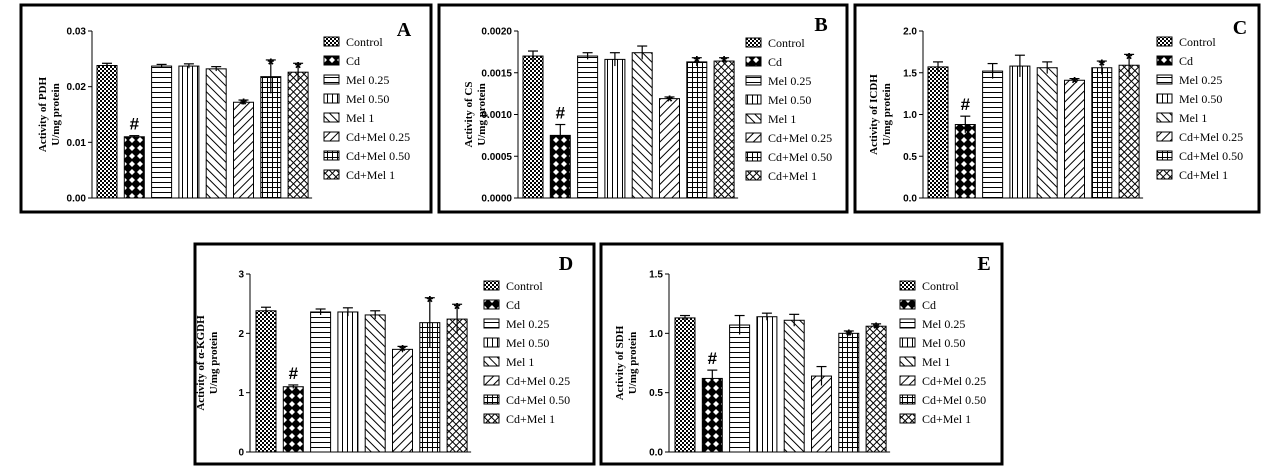  I want to click on y-tick-label: 0.0010, so click(496, 115).